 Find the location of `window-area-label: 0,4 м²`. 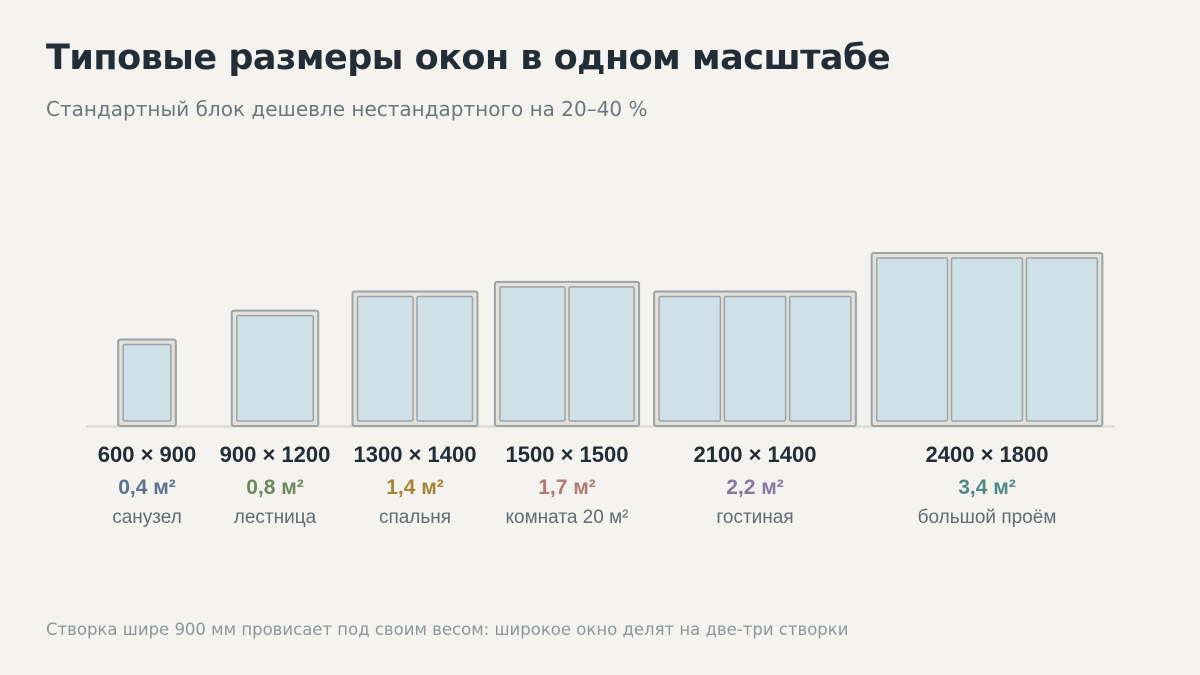

window-area-label: 0,4 м² is located at coordinates (147, 487).